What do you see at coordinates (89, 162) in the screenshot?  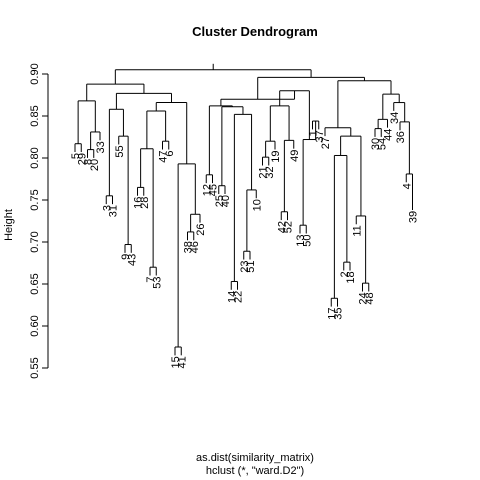 I see `leaf-label: 8` at bounding box center [89, 162].